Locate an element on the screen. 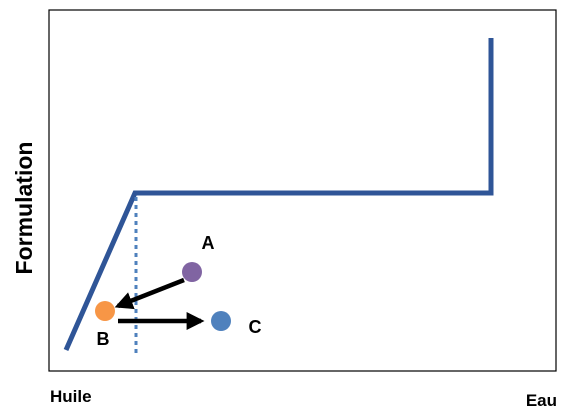 The image size is (563, 410). y-axis-label: Formulation is located at coordinates (24, 208).